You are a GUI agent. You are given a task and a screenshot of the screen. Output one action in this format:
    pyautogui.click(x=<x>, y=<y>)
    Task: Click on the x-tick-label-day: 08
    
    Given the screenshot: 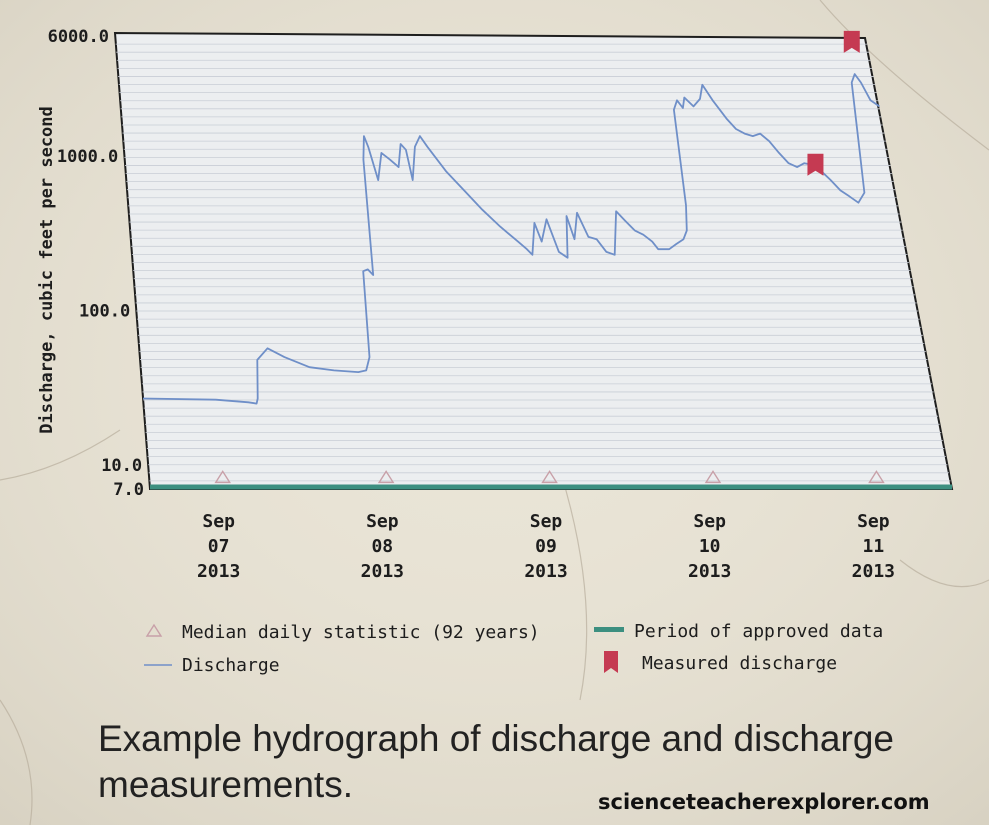 What is the action you would take?
    pyautogui.click(x=382, y=546)
    